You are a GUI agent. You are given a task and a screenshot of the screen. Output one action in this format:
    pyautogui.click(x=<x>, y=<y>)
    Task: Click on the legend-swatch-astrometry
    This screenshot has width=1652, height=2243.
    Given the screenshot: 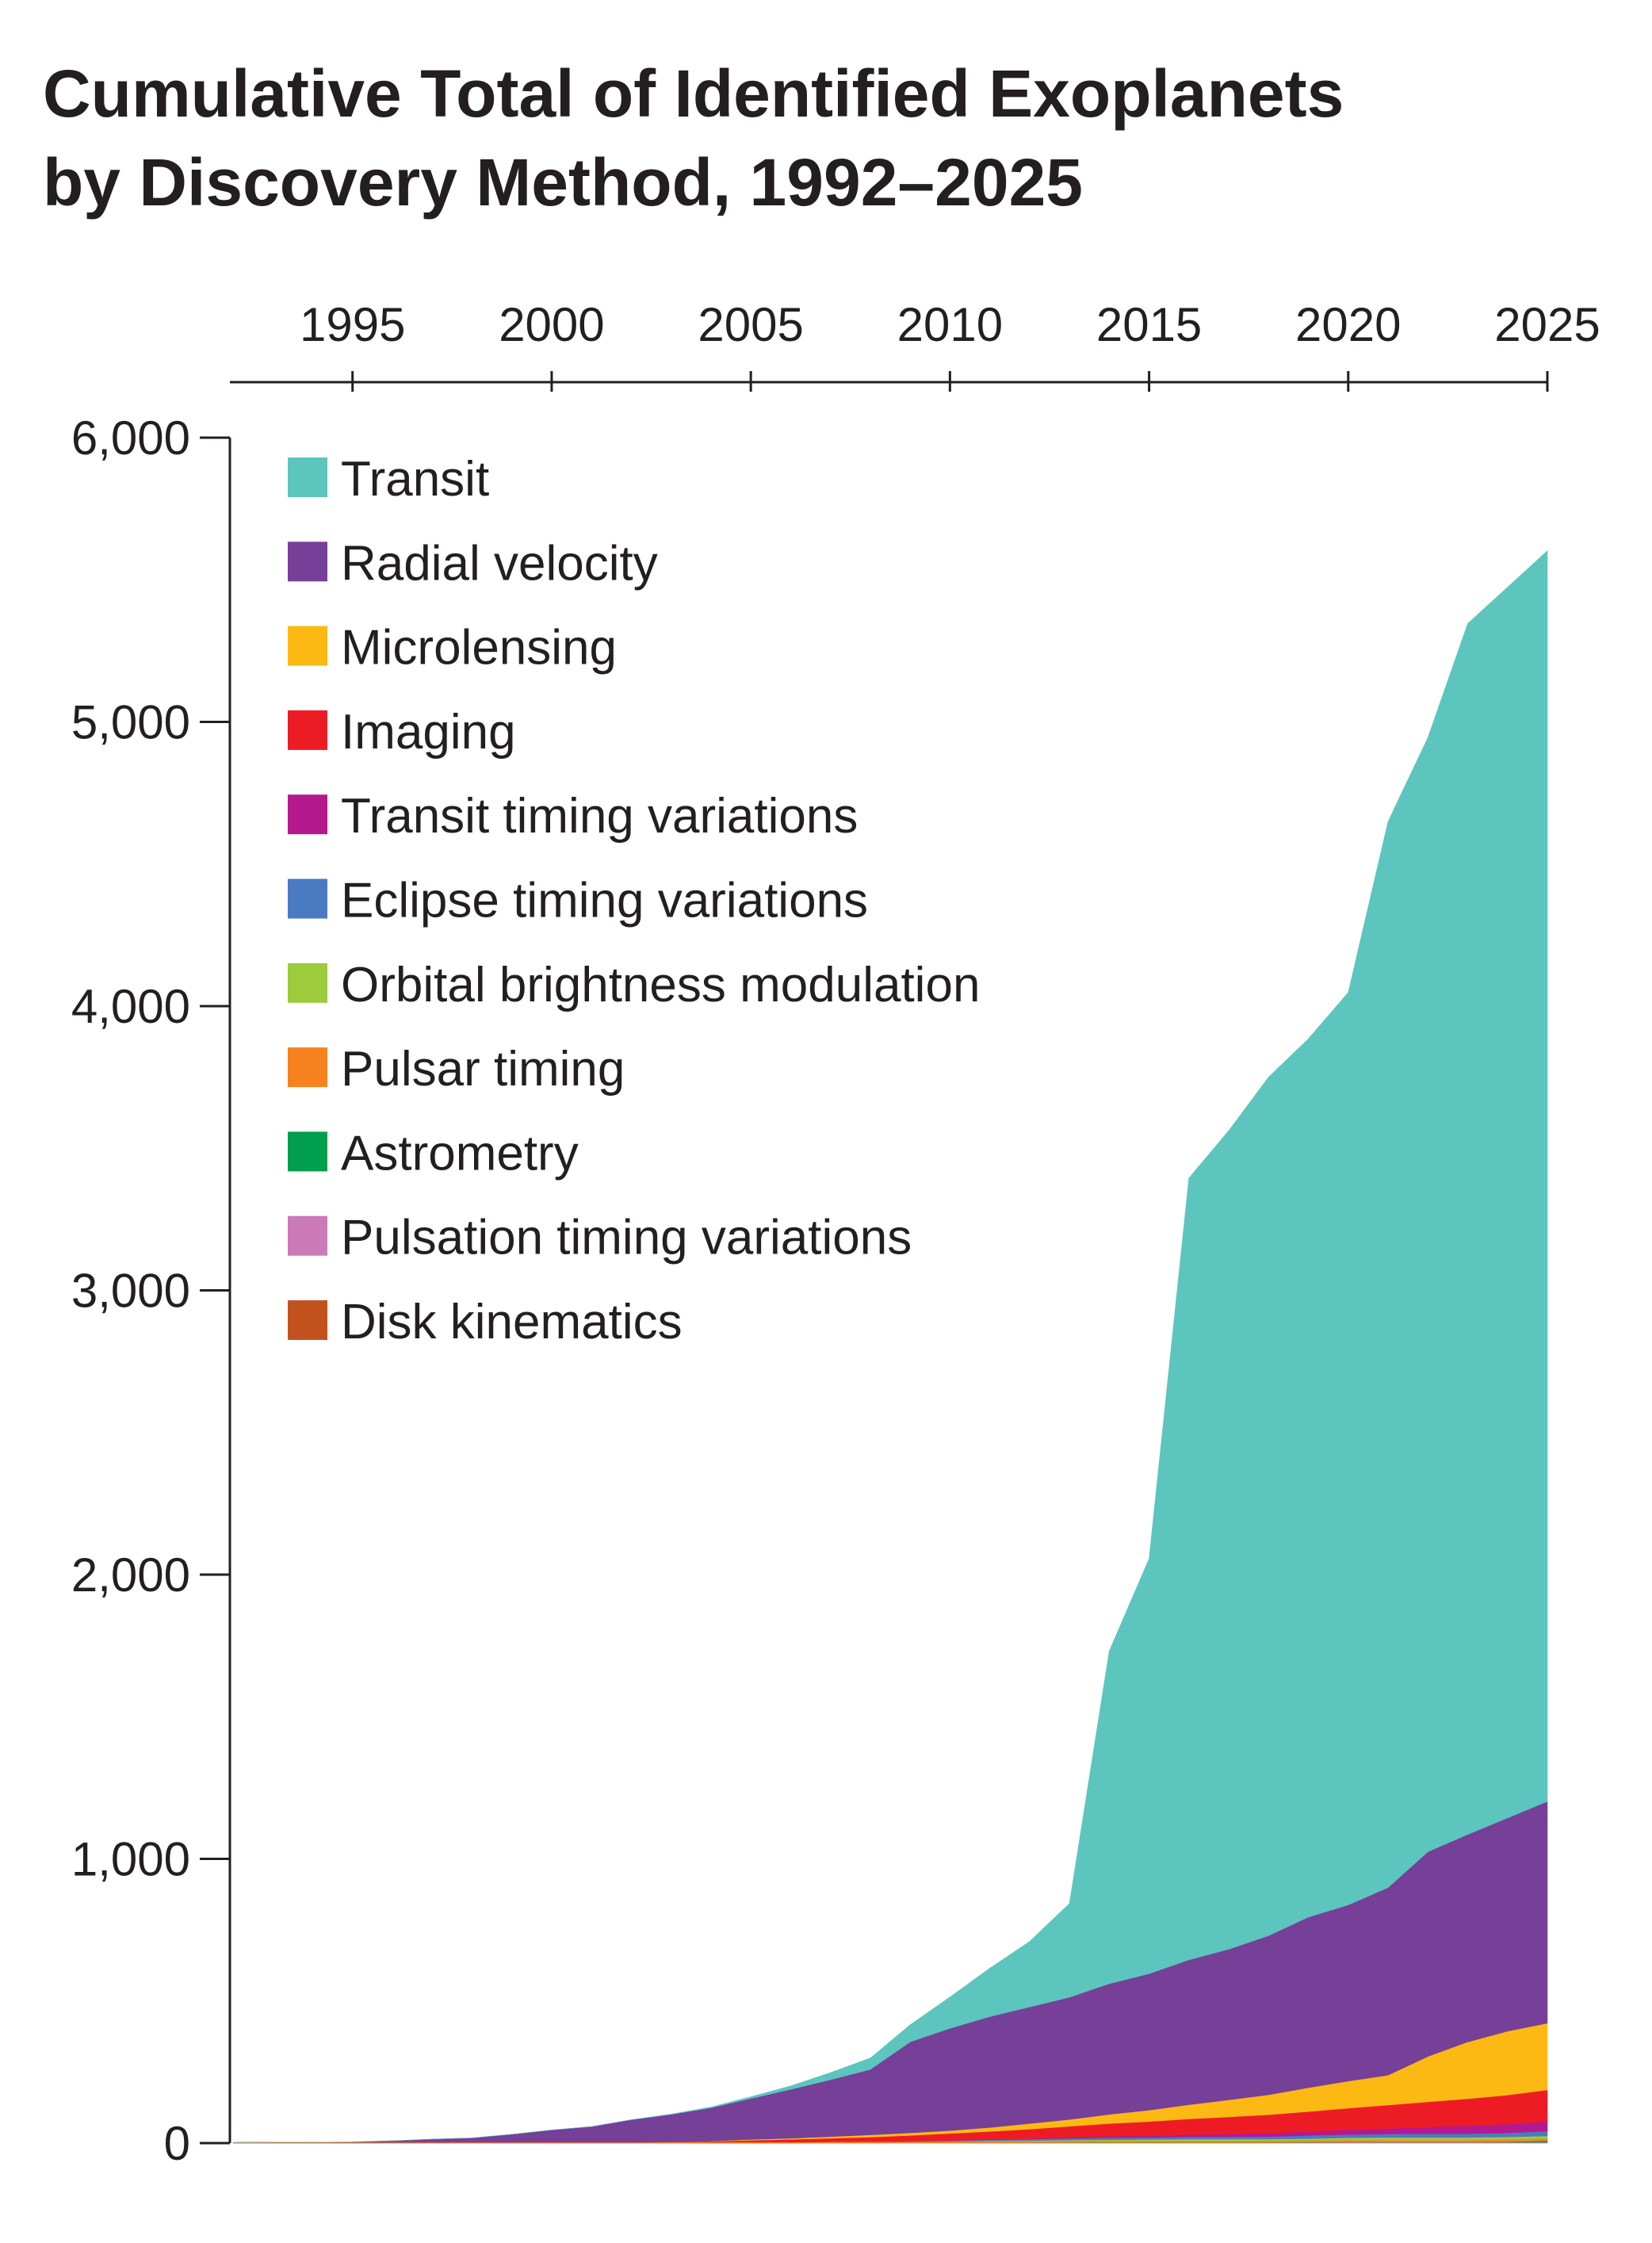 What is the action you would take?
    pyautogui.click(x=307, y=1152)
    